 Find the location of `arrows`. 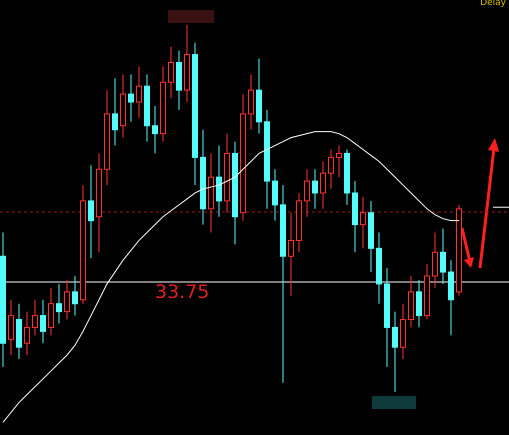

arrows is located at coordinates (479, 203).